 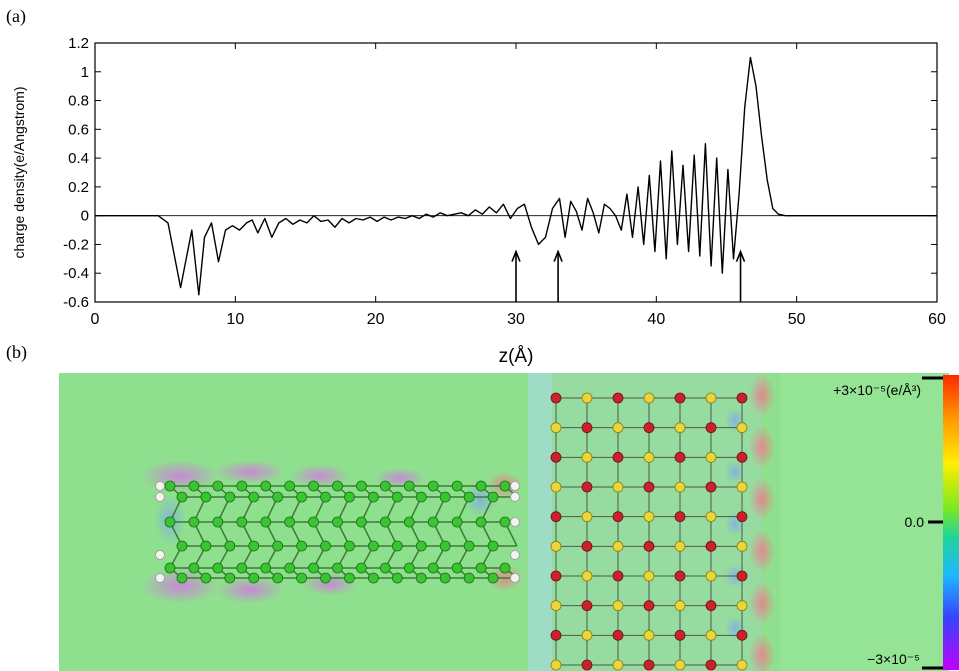 What do you see at coordinates (656, 319) in the screenshot?
I see `x-tick-label: 40` at bounding box center [656, 319].